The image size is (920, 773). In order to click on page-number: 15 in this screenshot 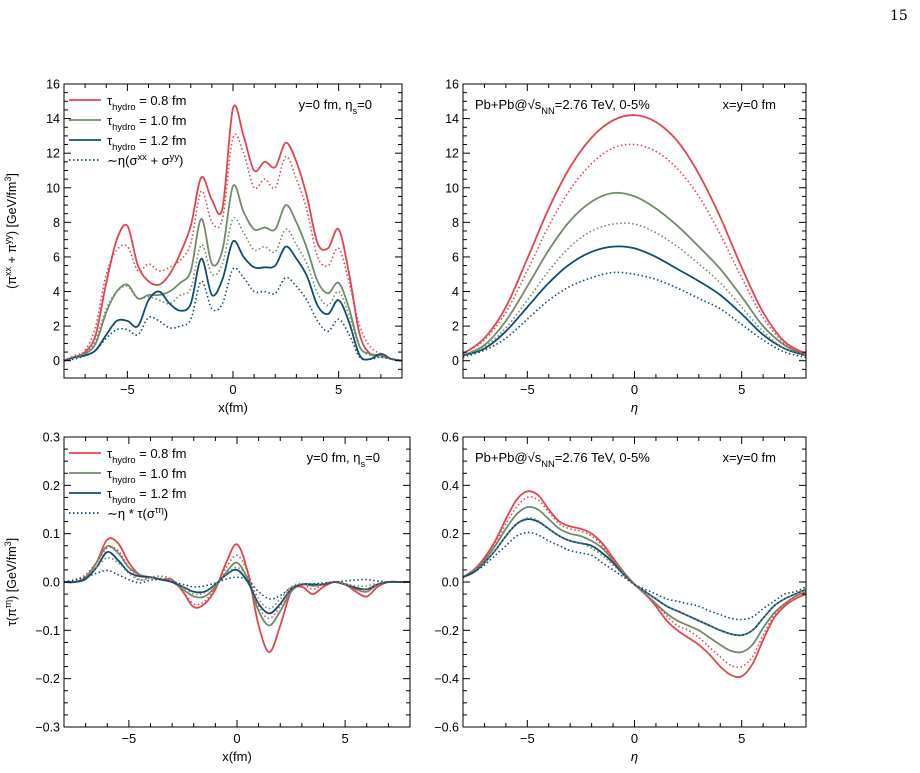, I will do `click(899, 16)`.